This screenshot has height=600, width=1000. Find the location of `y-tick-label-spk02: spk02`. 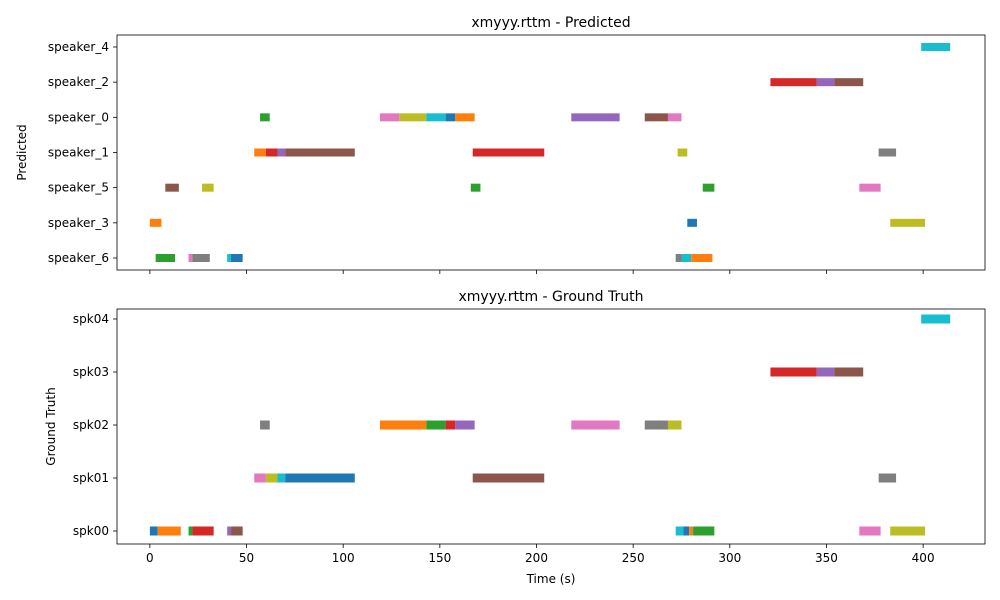

y-tick-label-spk02: spk02 is located at coordinates (91, 425).